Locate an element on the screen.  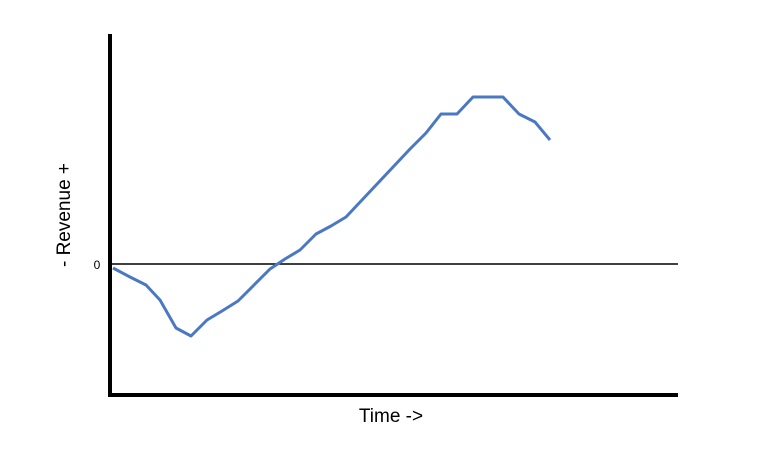
y-axis-label: - Revenue + is located at coordinates (64, 215).